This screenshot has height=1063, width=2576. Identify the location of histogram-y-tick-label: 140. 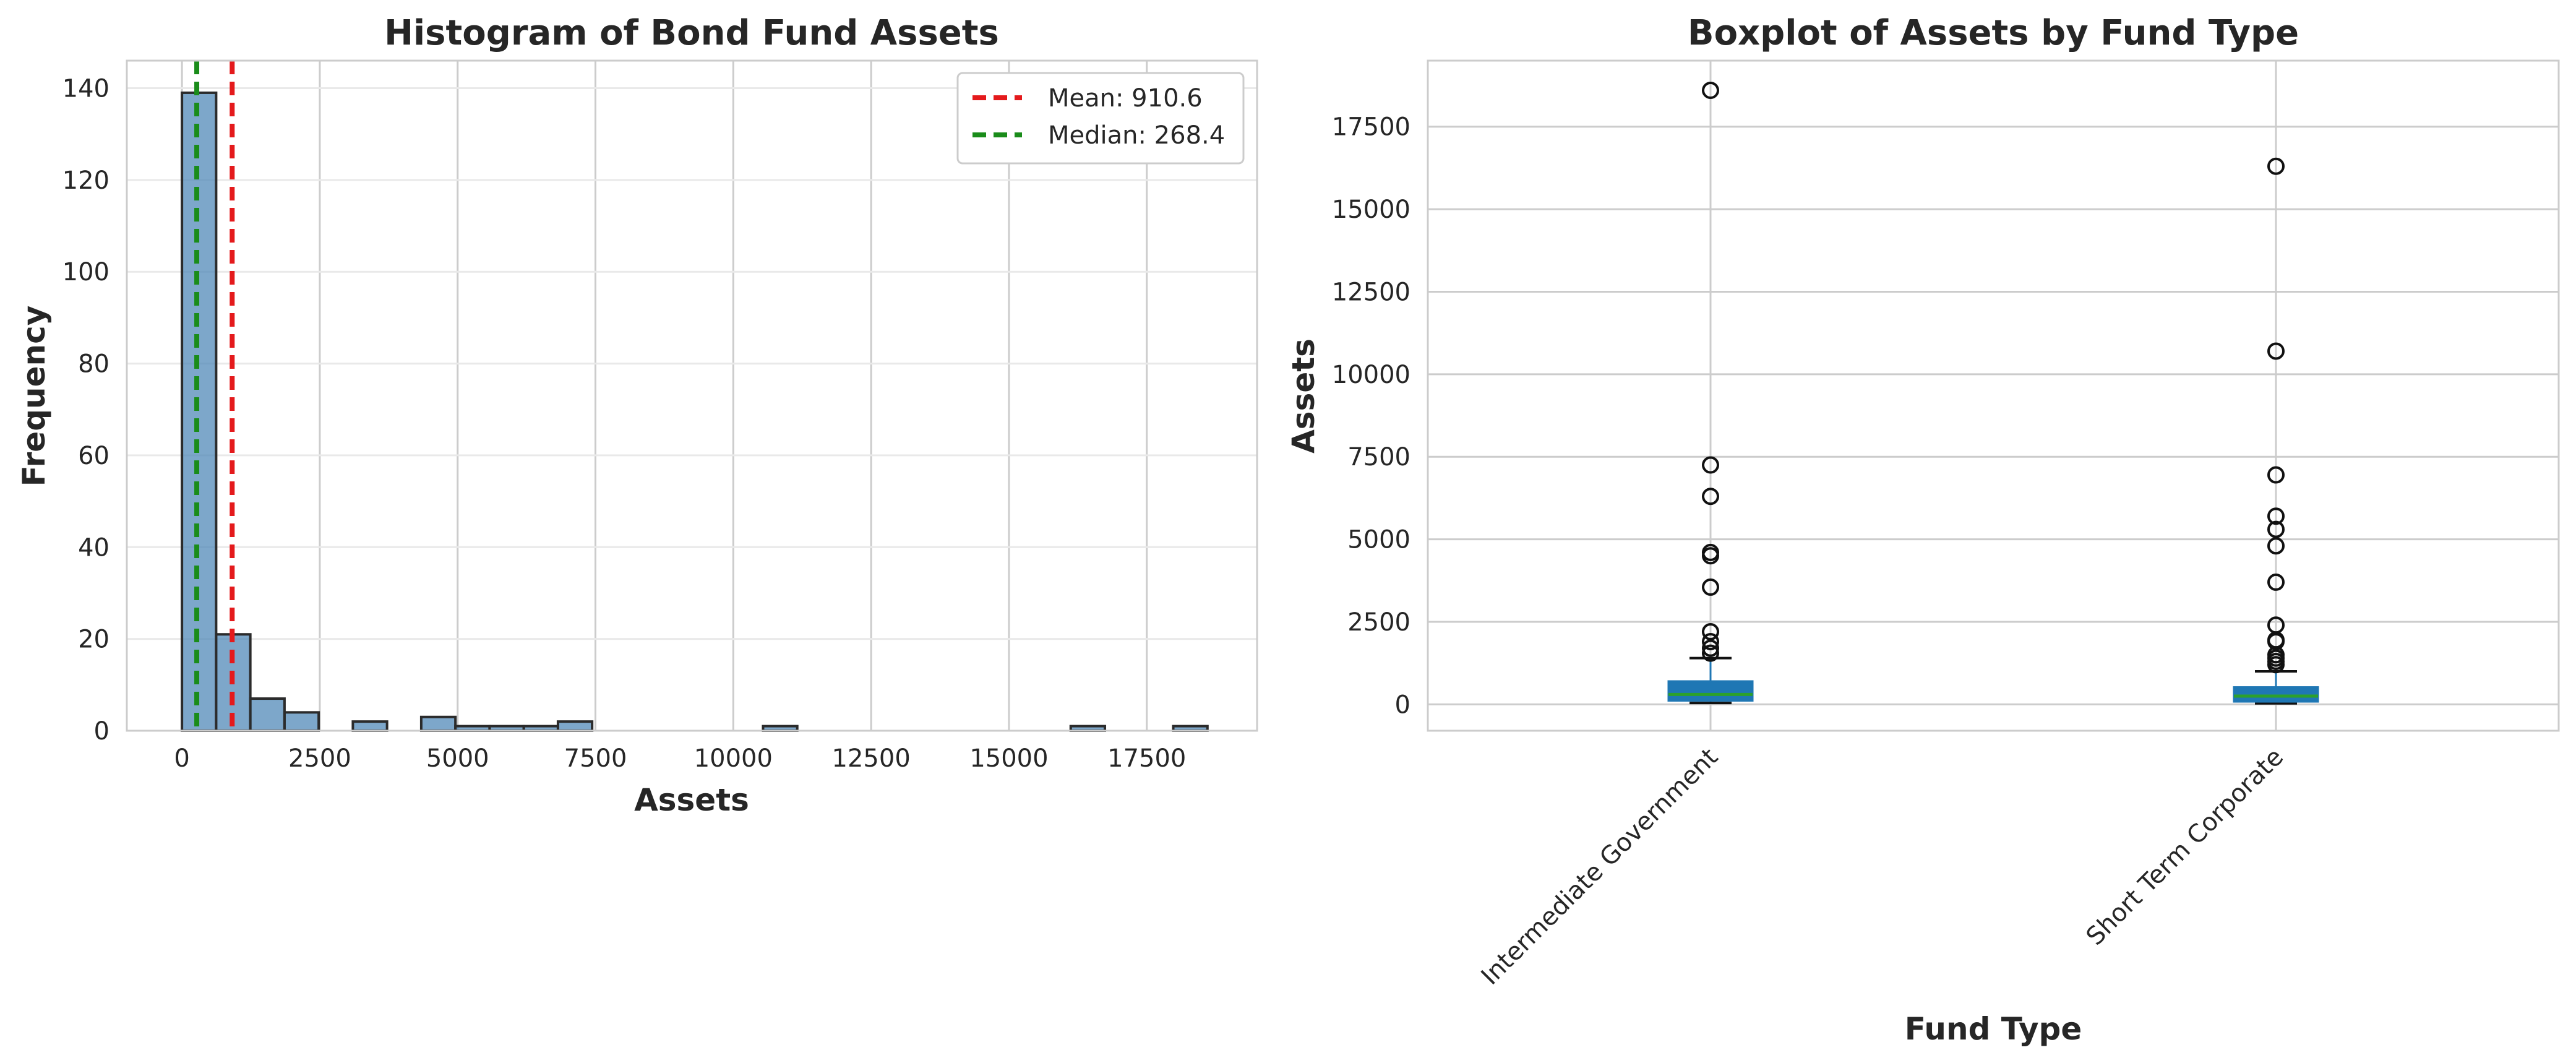
(85, 89).